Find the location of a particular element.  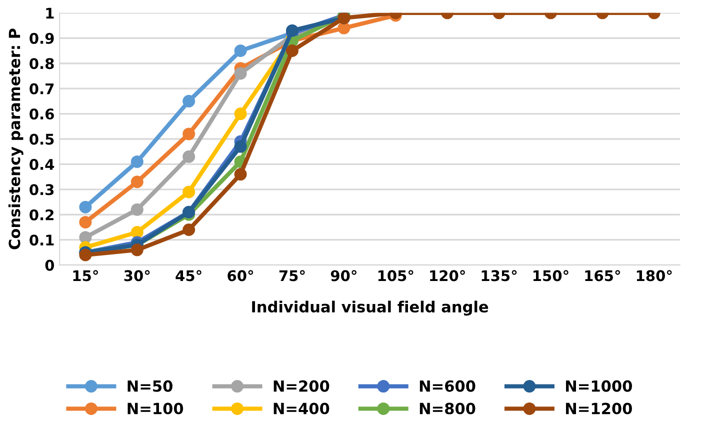

x-tick-label: 75° is located at coordinates (292, 276).